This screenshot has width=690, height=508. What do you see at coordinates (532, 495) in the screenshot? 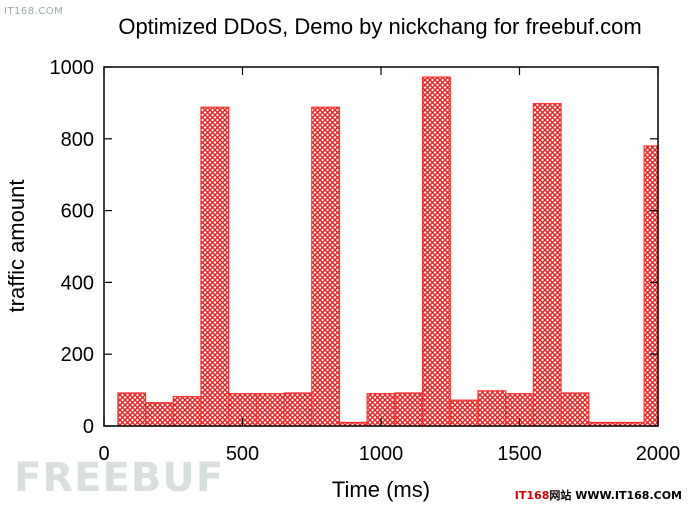
I see `watermark-bottom-brand: IT168` at bounding box center [532, 495].